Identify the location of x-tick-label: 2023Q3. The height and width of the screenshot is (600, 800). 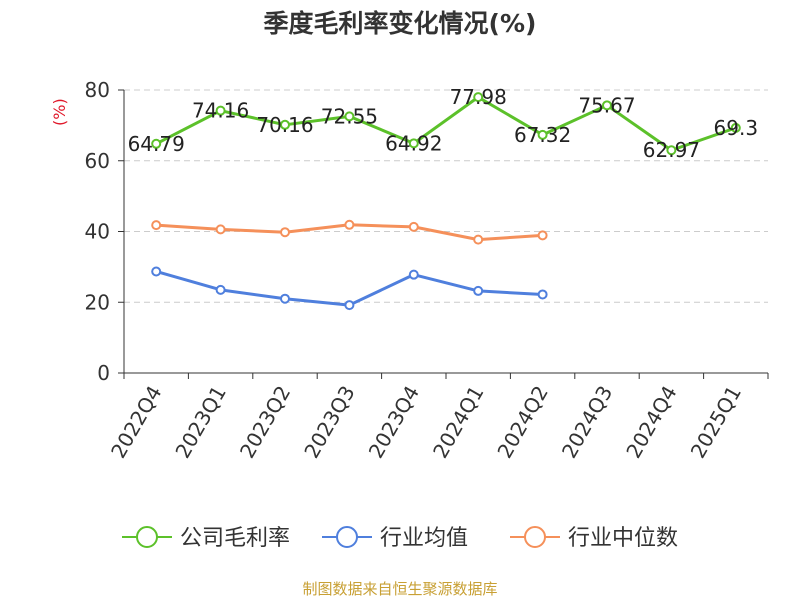
(329, 422).